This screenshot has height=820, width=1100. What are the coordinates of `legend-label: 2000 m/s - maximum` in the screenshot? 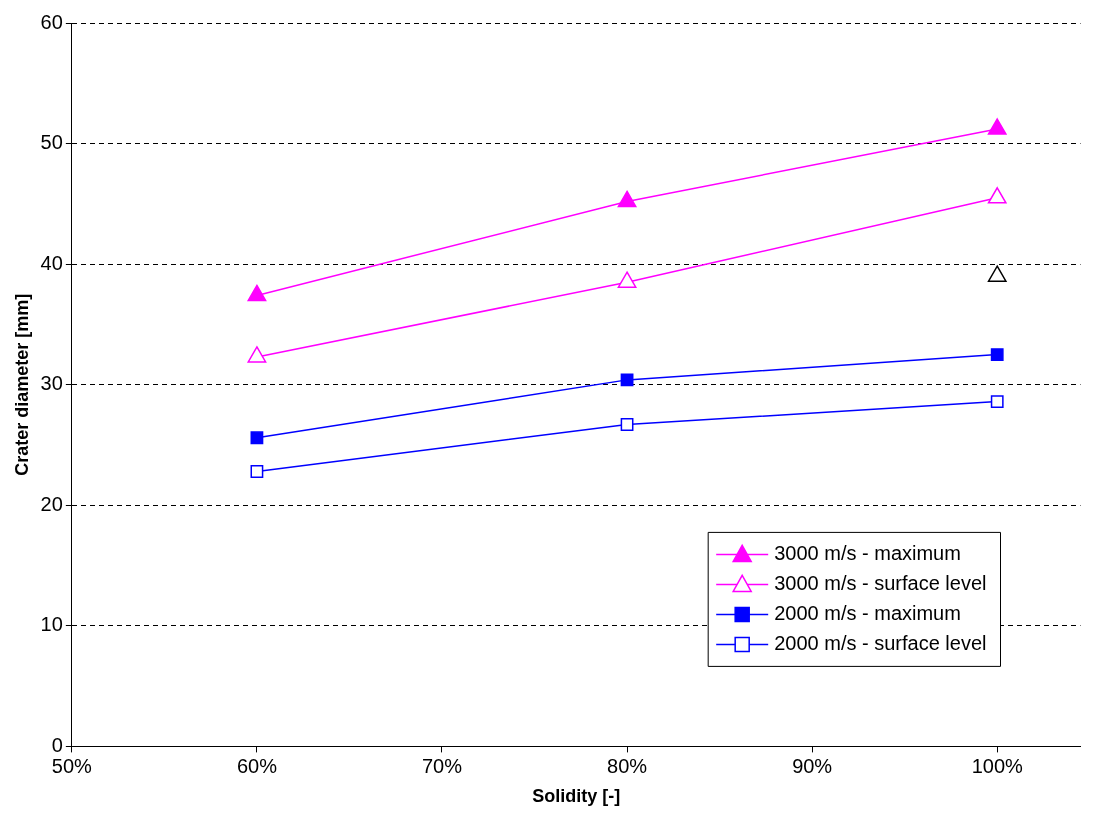 It's located at (867, 612).